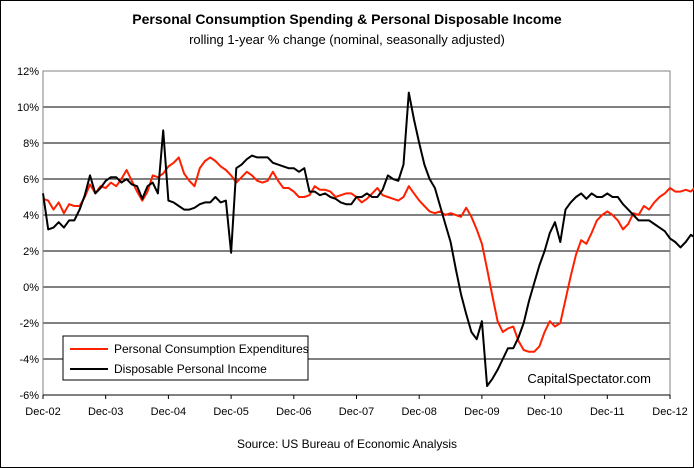 Image resolution: width=694 pixels, height=468 pixels. What do you see at coordinates (544, 412) in the screenshot?
I see `x-tick-label: Dec-10` at bounding box center [544, 412].